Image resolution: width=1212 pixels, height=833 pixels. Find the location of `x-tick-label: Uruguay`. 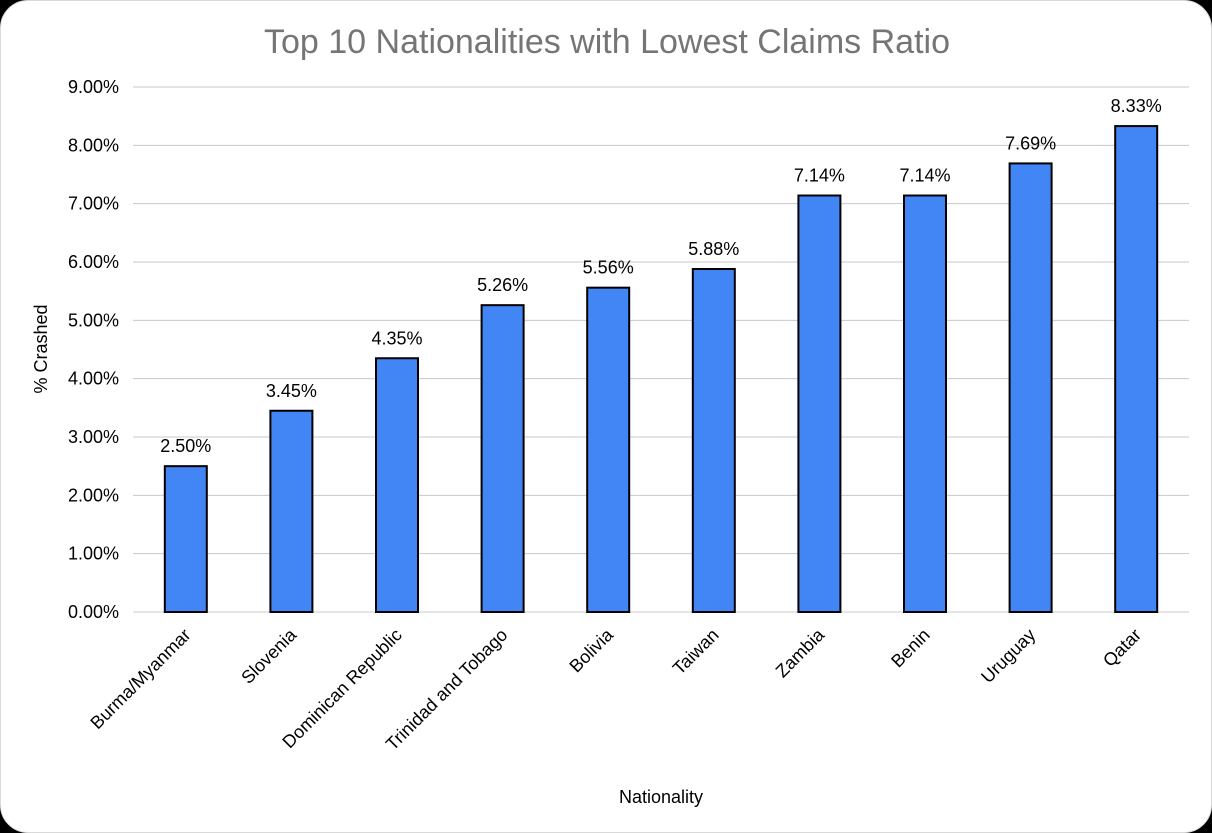

x-tick-label: Uruguay is located at coordinates (1008, 656).